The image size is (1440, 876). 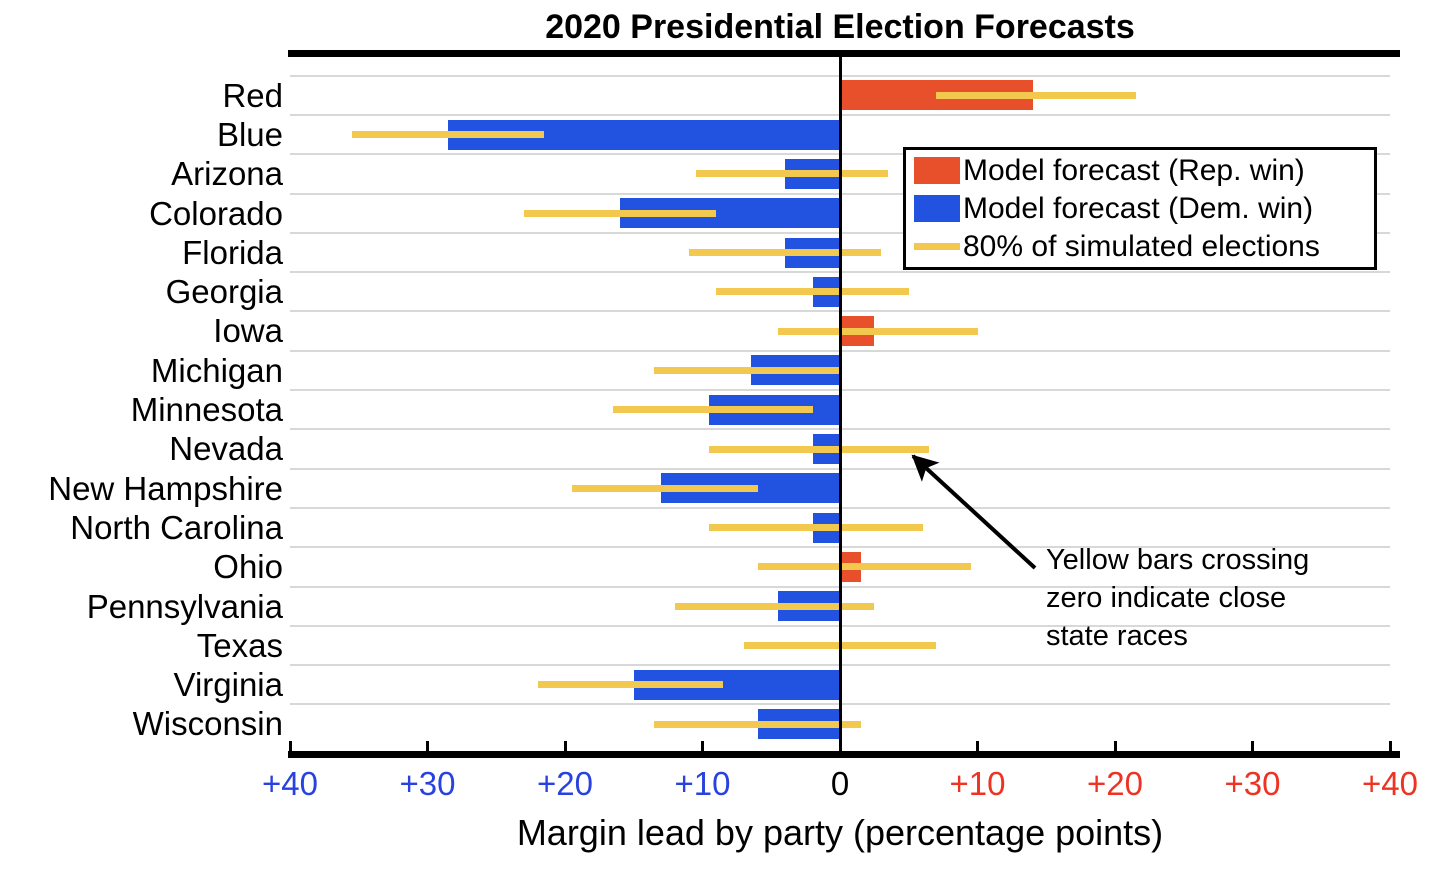 What do you see at coordinates (747, 370) in the screenshot?
I see `error-band-michigan` at bounding box center [747, 370].